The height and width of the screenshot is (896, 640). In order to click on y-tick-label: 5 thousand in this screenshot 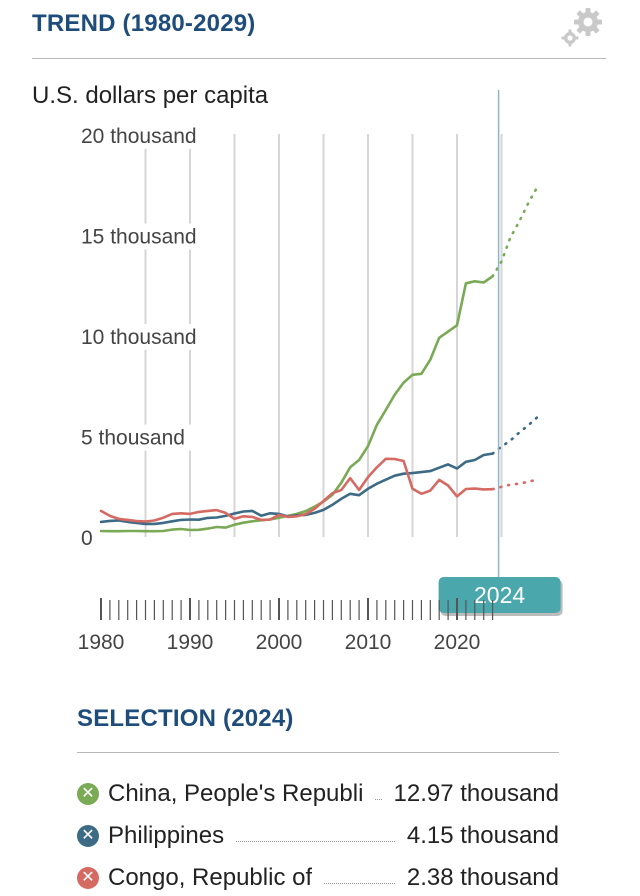, I will do `click(133, 438)`.